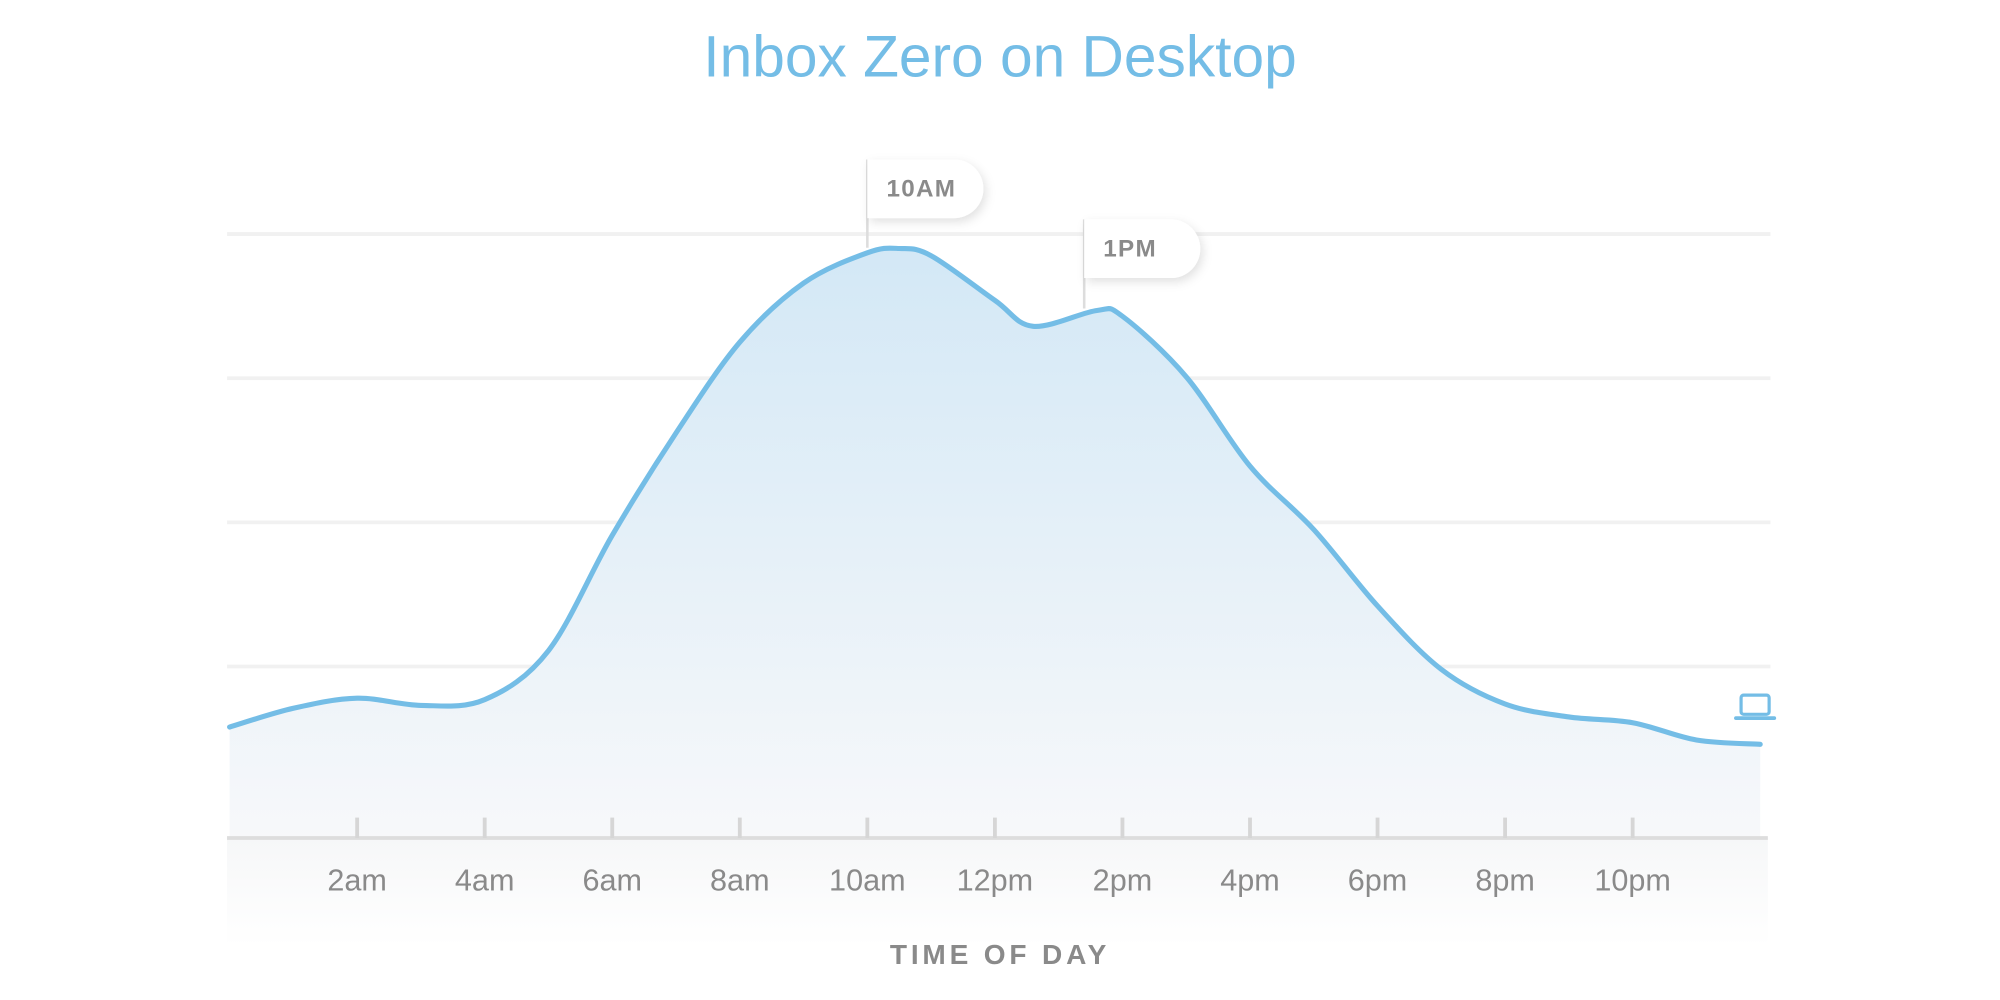 This screenshot has height=1000, width=2000. What do you see at coordinates (999, 57) in the screenshot?
I see `chart-title: Inbox Zero on Desktop` at bounding box center [999, 57].